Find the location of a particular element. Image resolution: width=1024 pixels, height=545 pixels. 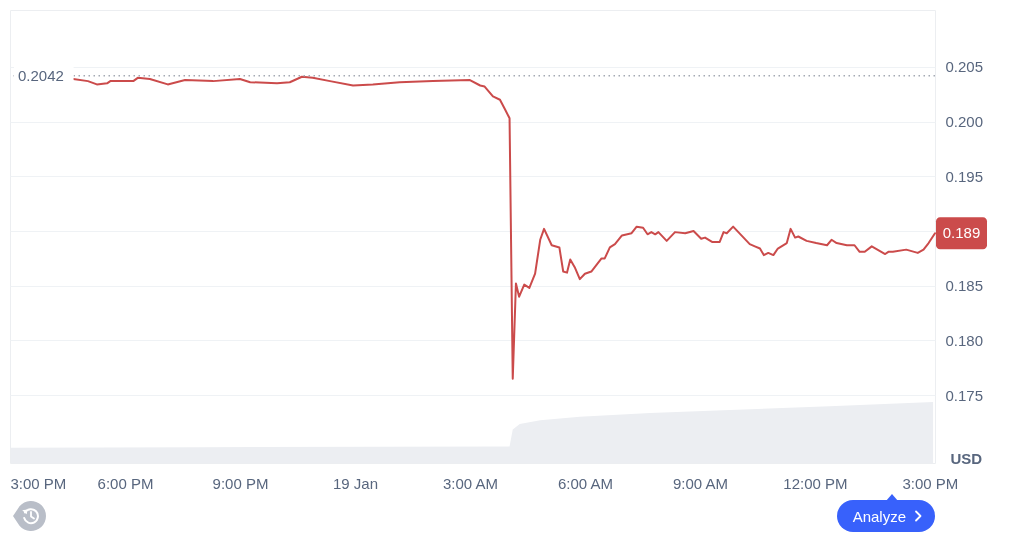

x-tick-label: 19 Jan is located at coordinates (355, 483).